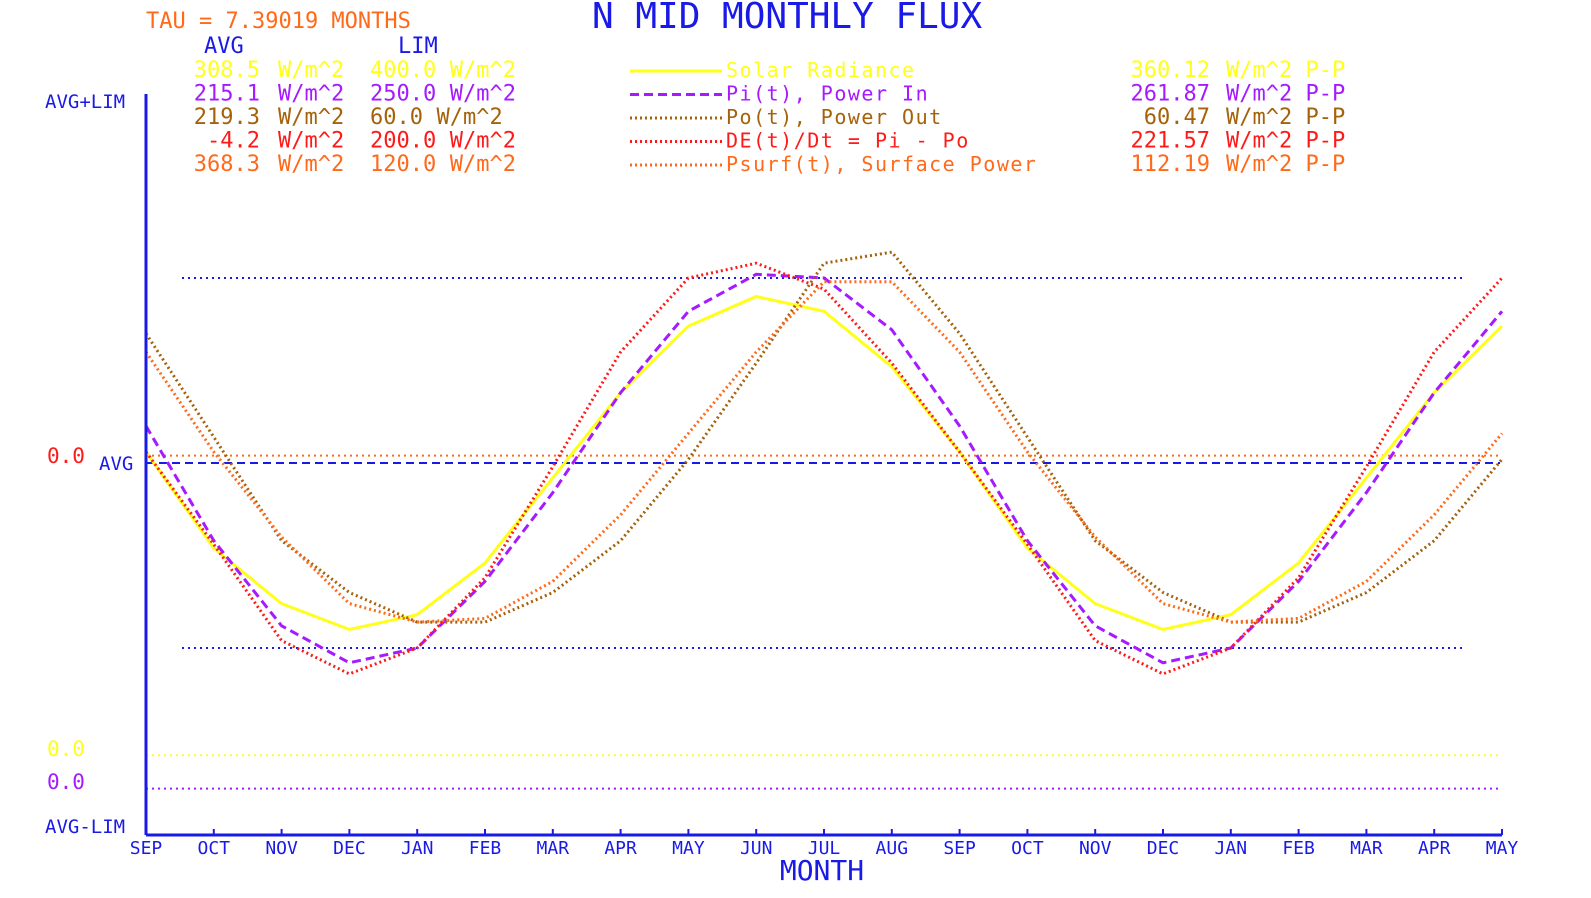 The height and width of the screenshot is (898, 1591). I want to click on x-axis-label: MONTH, so click(822, 870).